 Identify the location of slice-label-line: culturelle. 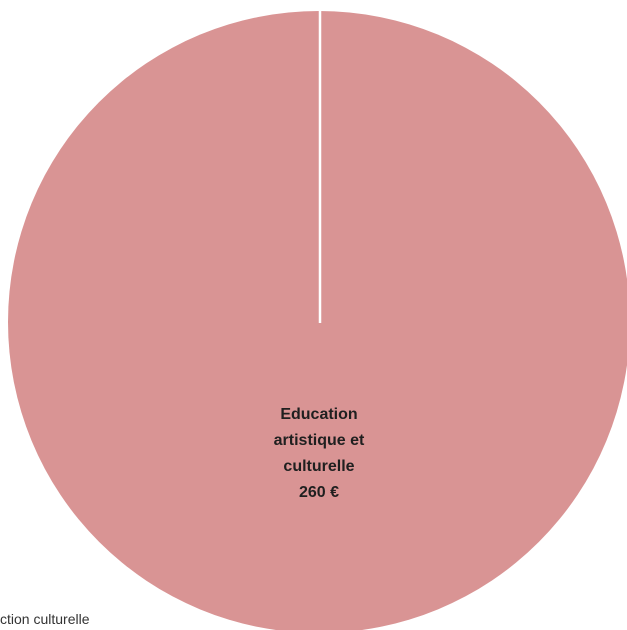
(318, 466).